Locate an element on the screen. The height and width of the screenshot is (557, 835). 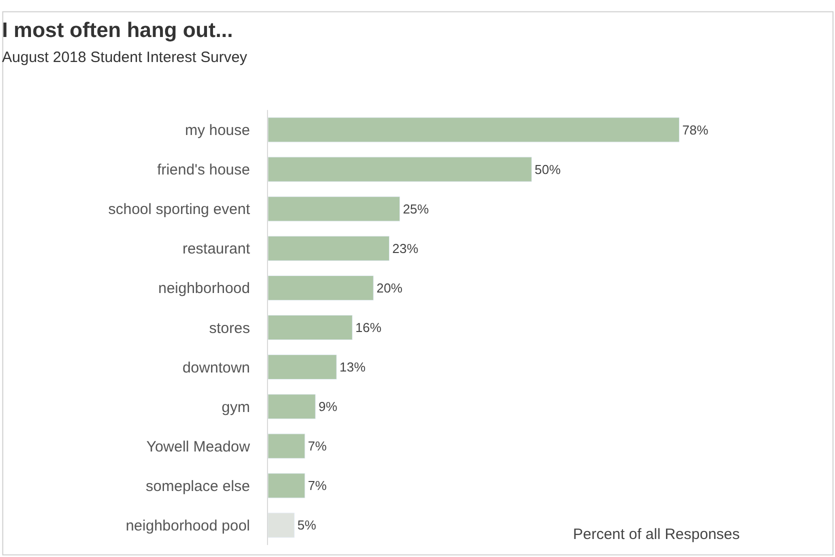
y-tick-label: school sporting event is located at coordinates (179, 209).